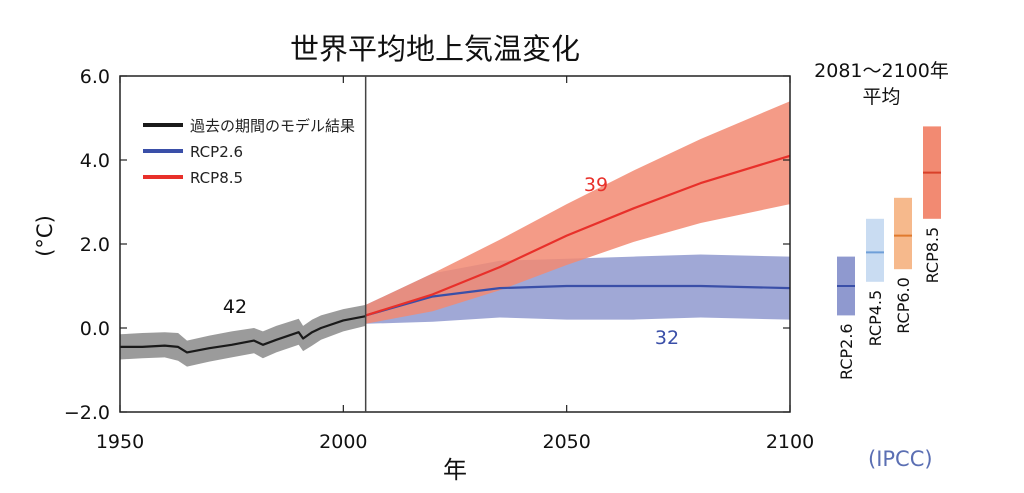 The image size is (1024, 493). What do you see at coordinates (455, 470) in the screenshot?
I see `x-axis-label: 年` at bounding box center [455, 470].